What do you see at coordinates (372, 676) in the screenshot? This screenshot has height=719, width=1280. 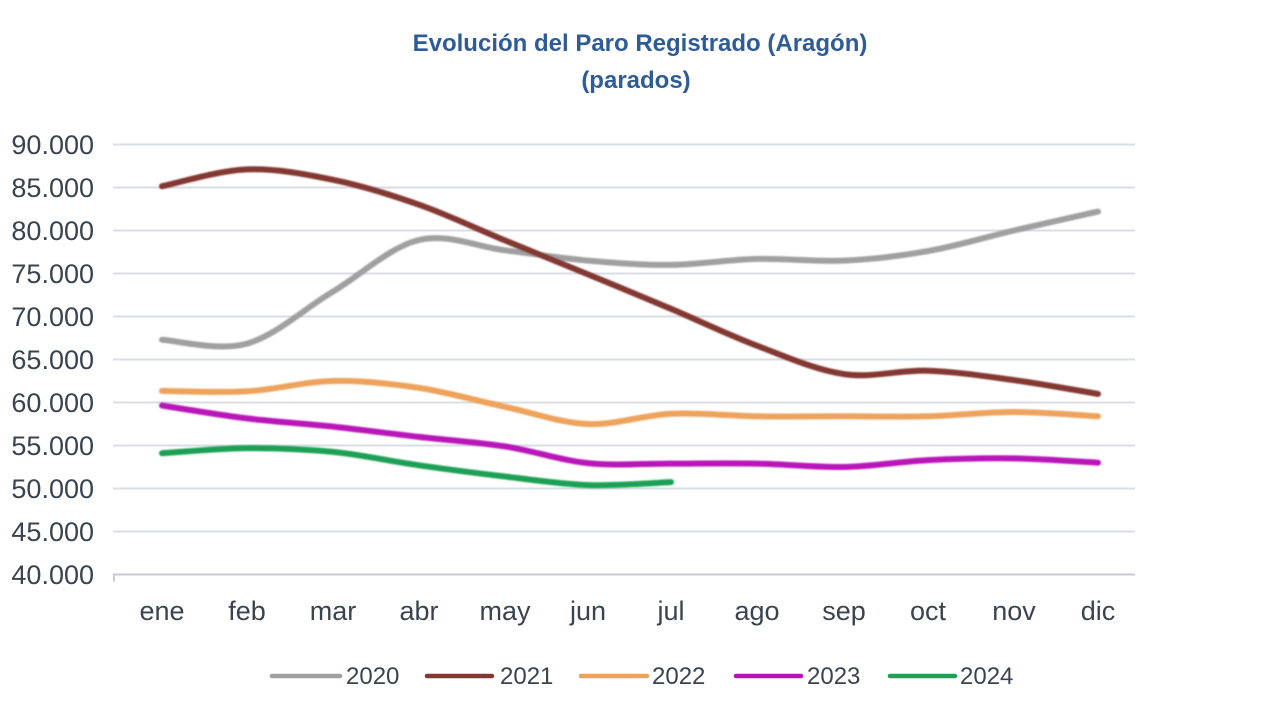 I see `svg-text: 2020` at bounding box center [372, 676].